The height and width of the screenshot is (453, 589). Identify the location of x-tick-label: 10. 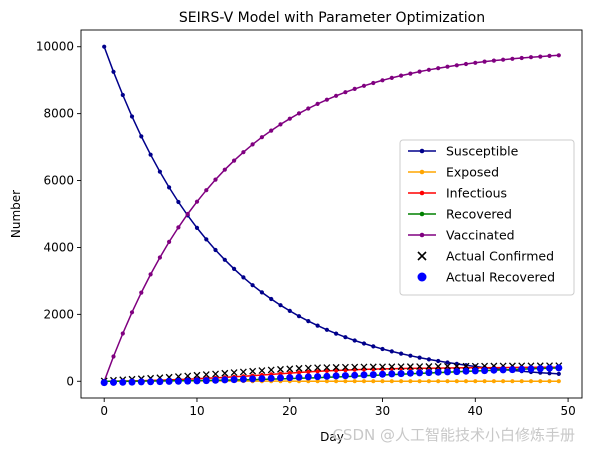
(196, 411).